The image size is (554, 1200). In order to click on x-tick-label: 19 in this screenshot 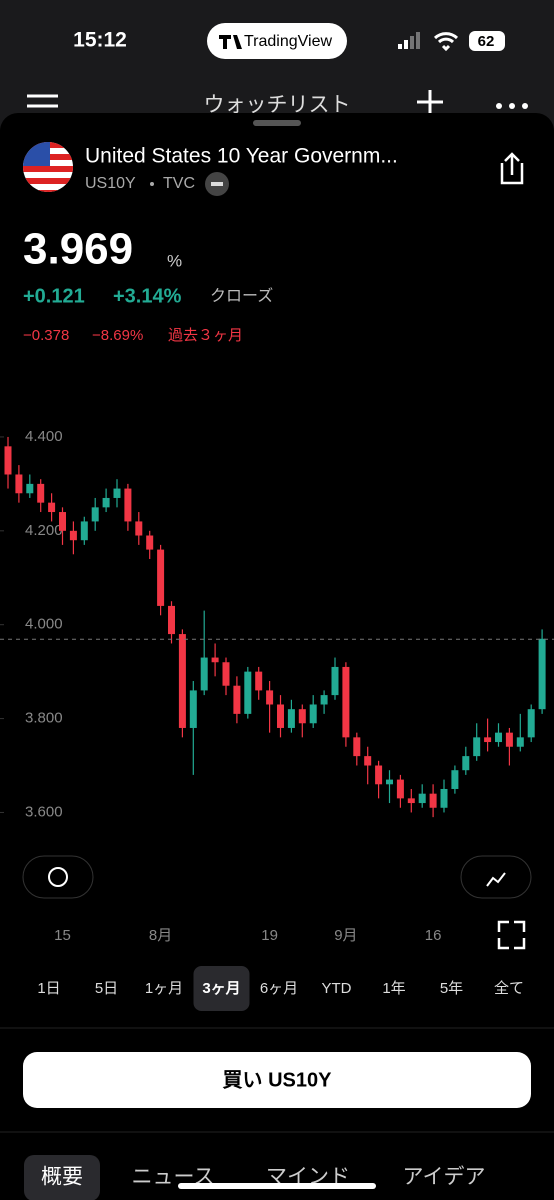, I will do `click(269, 935)`.